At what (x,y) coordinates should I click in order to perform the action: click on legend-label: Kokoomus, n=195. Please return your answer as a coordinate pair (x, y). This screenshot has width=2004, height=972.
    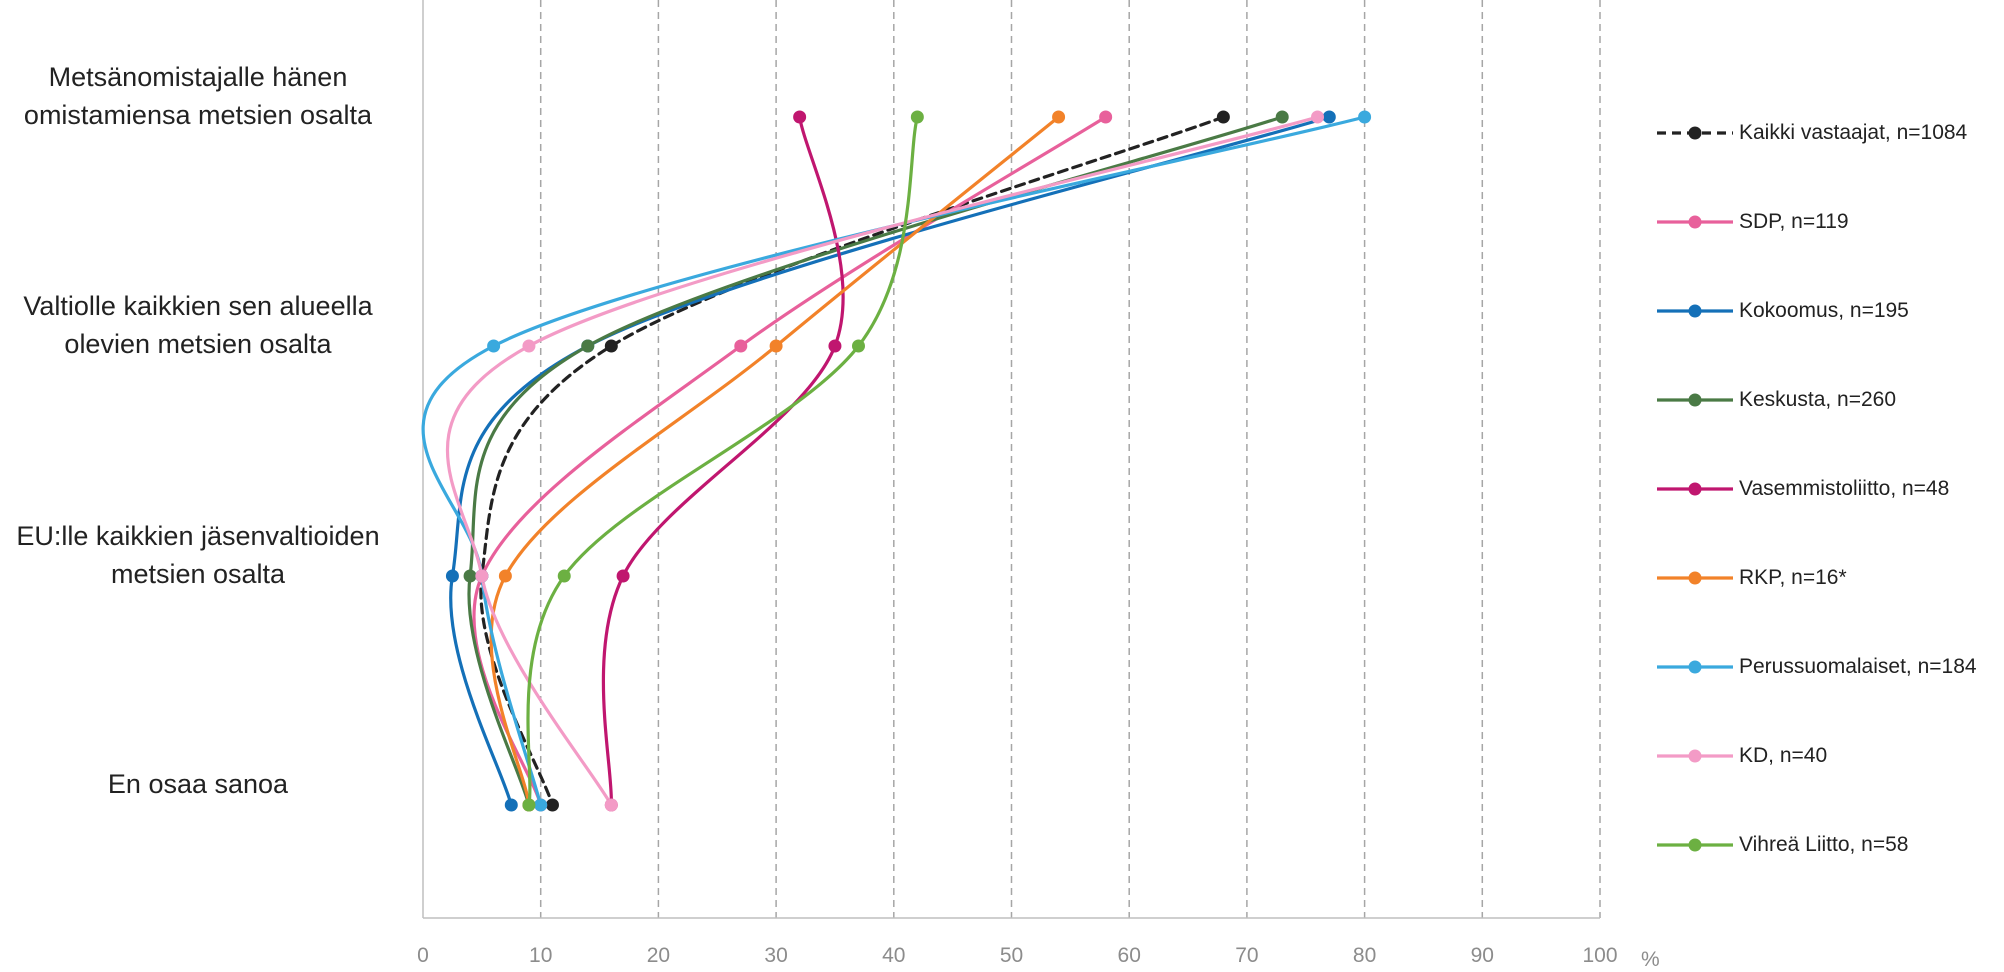
    Looking at the image, I should click on (1824, 310).